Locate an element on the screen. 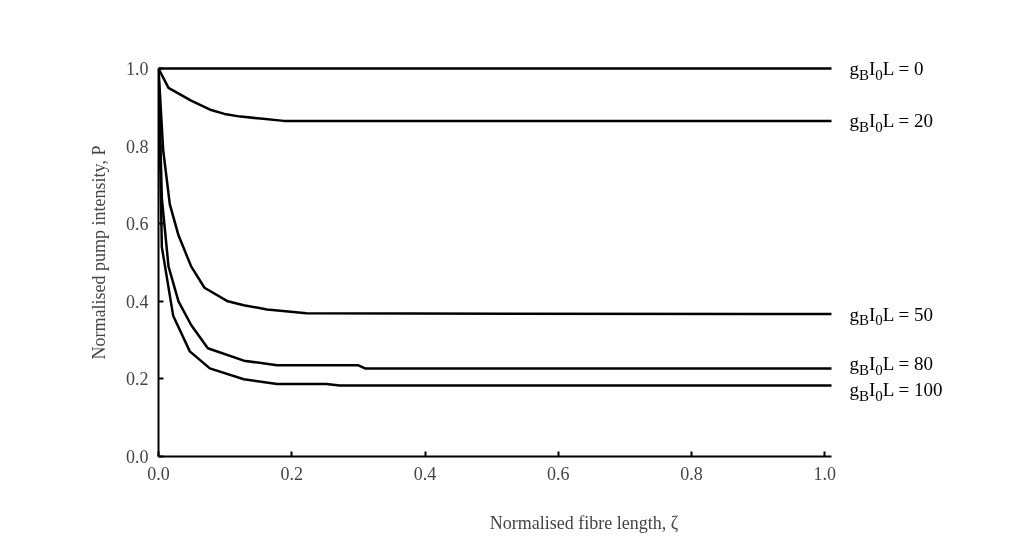 The height and width of the screenshot is (556, 1021). x-tick-label: 0.4 is located at coordinates (425, 473).